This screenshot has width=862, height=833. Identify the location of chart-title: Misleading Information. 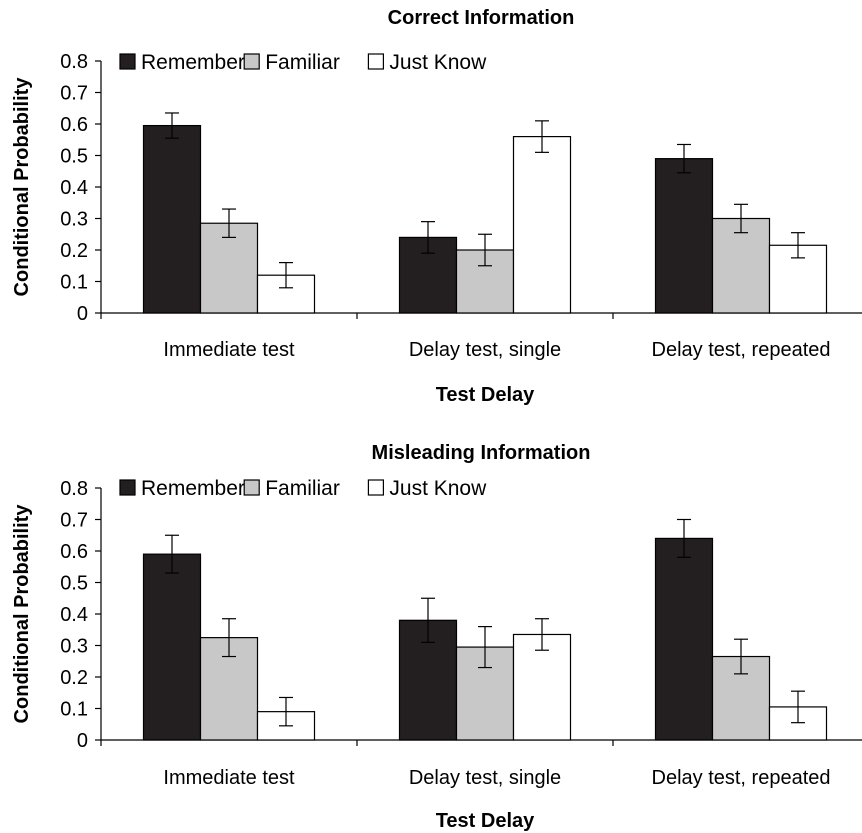
(481, 453).